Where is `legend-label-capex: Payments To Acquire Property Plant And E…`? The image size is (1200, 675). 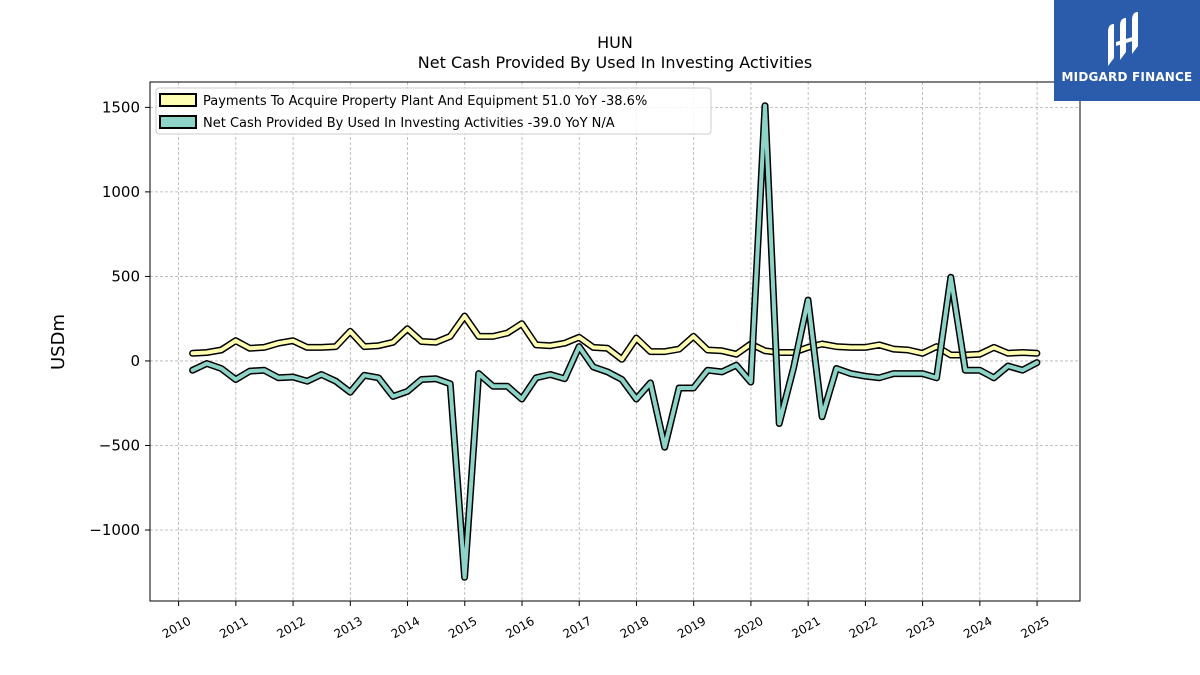
legend-label-capex: Payments To Acquire Property Plant And E… is located at coordinates (425, 101).